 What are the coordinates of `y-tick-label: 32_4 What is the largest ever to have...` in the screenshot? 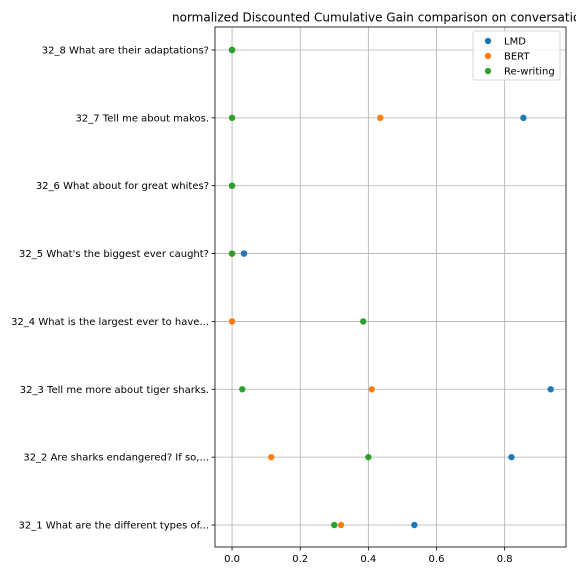 It's located at (110, 322).